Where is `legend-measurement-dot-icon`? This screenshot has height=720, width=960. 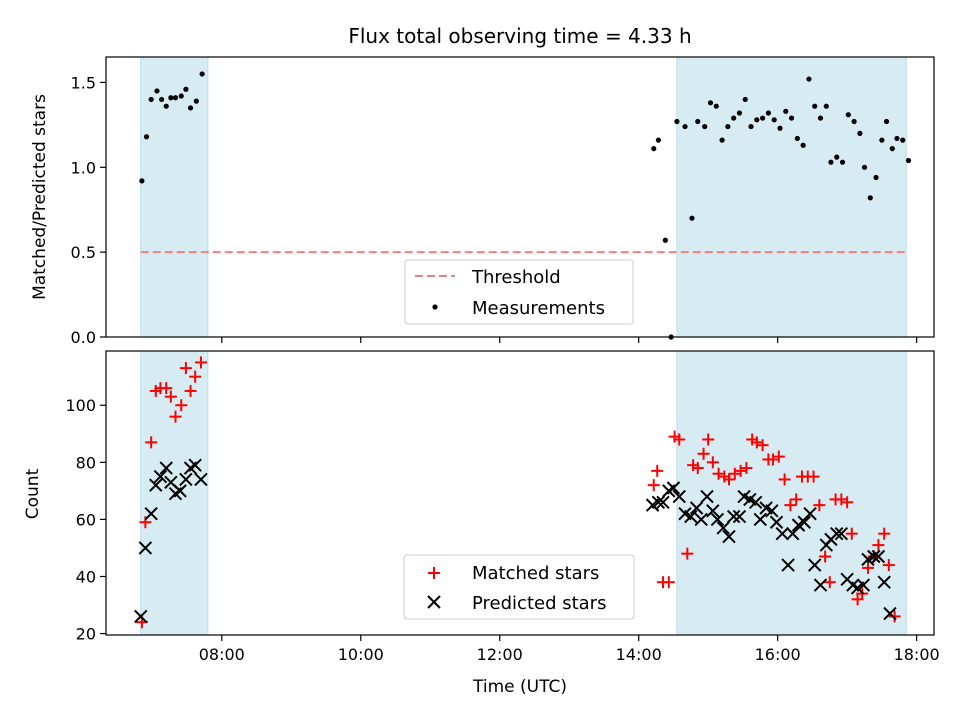
legend-measurement-dot-icon is located at coordinates (435, 307).